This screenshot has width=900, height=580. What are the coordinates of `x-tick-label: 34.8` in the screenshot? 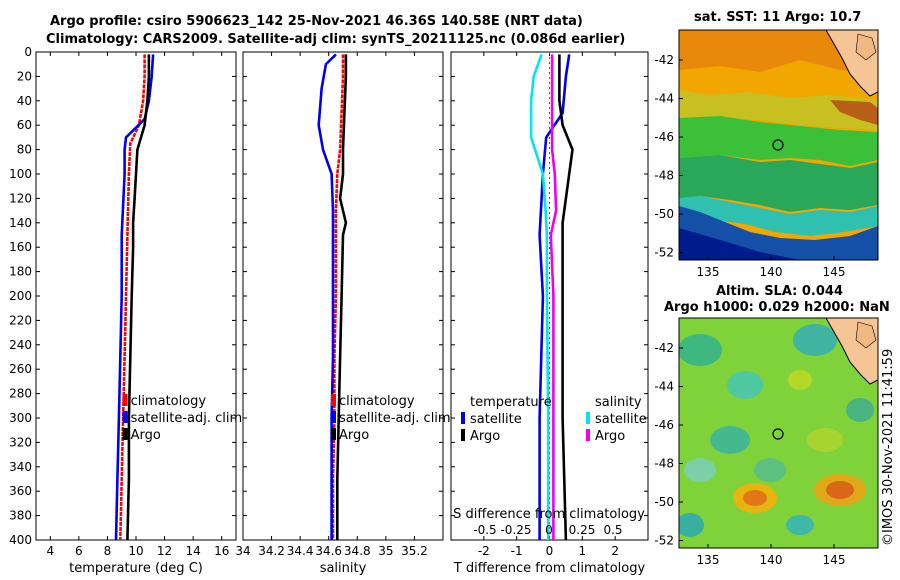 It's located at (357, 551).